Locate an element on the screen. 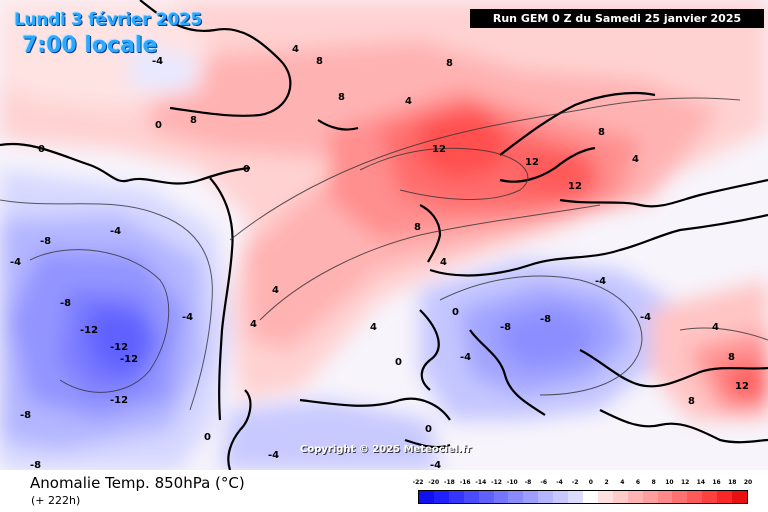 This screenshot has height=512, width=768. label-scand-12: 12 is located at coordinates (532, 162).